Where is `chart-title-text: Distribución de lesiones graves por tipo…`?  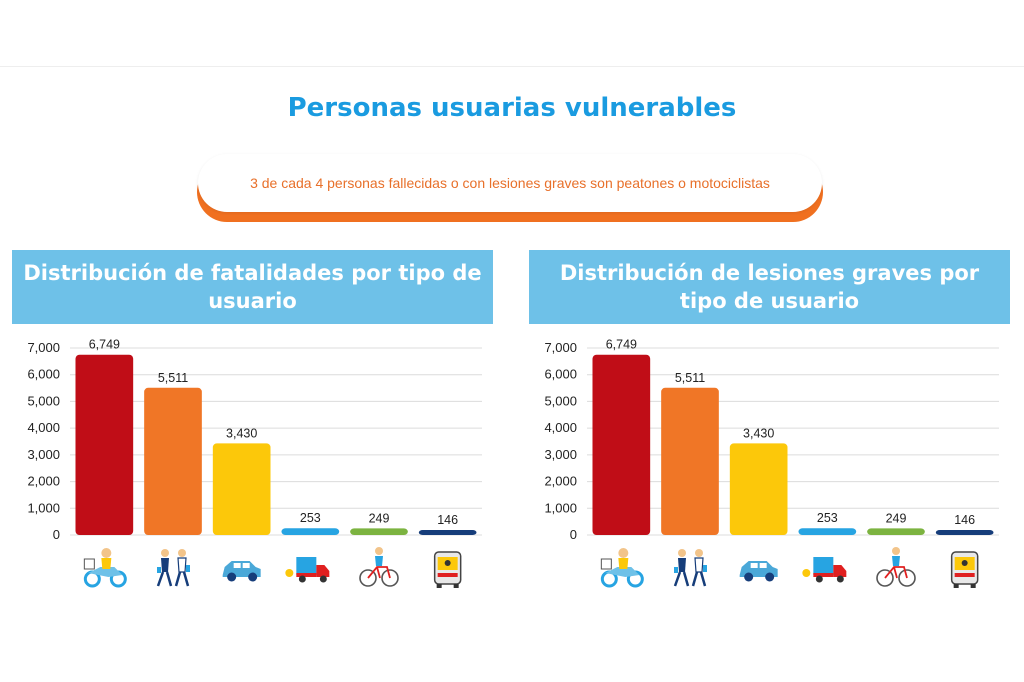
chart-title-text: Distribución de lesiones graves por tipo… is located at coordinates (769, 287).